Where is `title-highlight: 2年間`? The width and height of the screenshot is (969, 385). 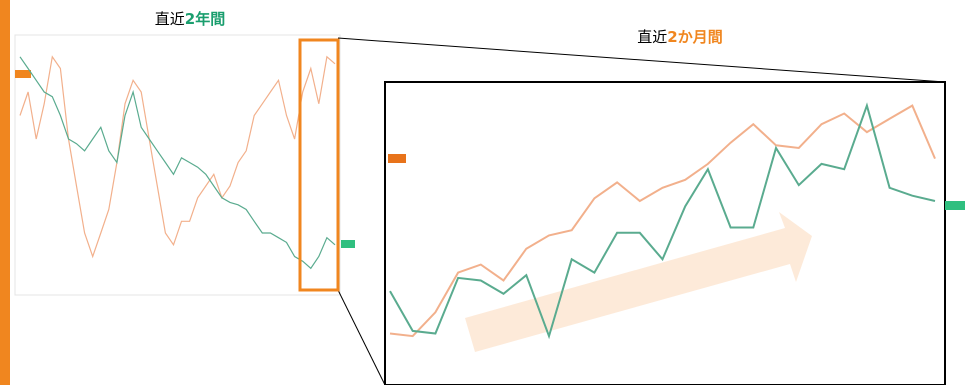
title-highlight: 2年間 is located at coordinates (205, 19).